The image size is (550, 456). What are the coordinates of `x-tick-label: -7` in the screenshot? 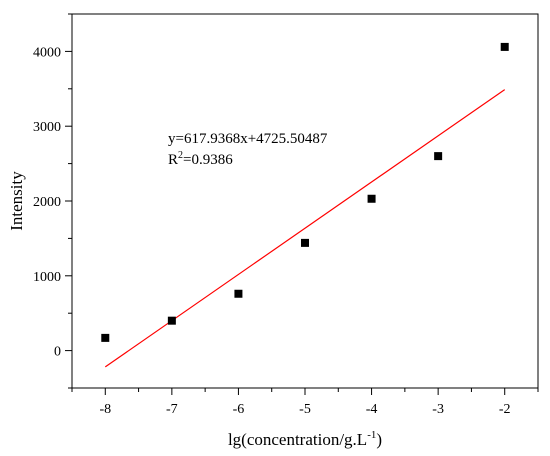 It's located at (172, 409).